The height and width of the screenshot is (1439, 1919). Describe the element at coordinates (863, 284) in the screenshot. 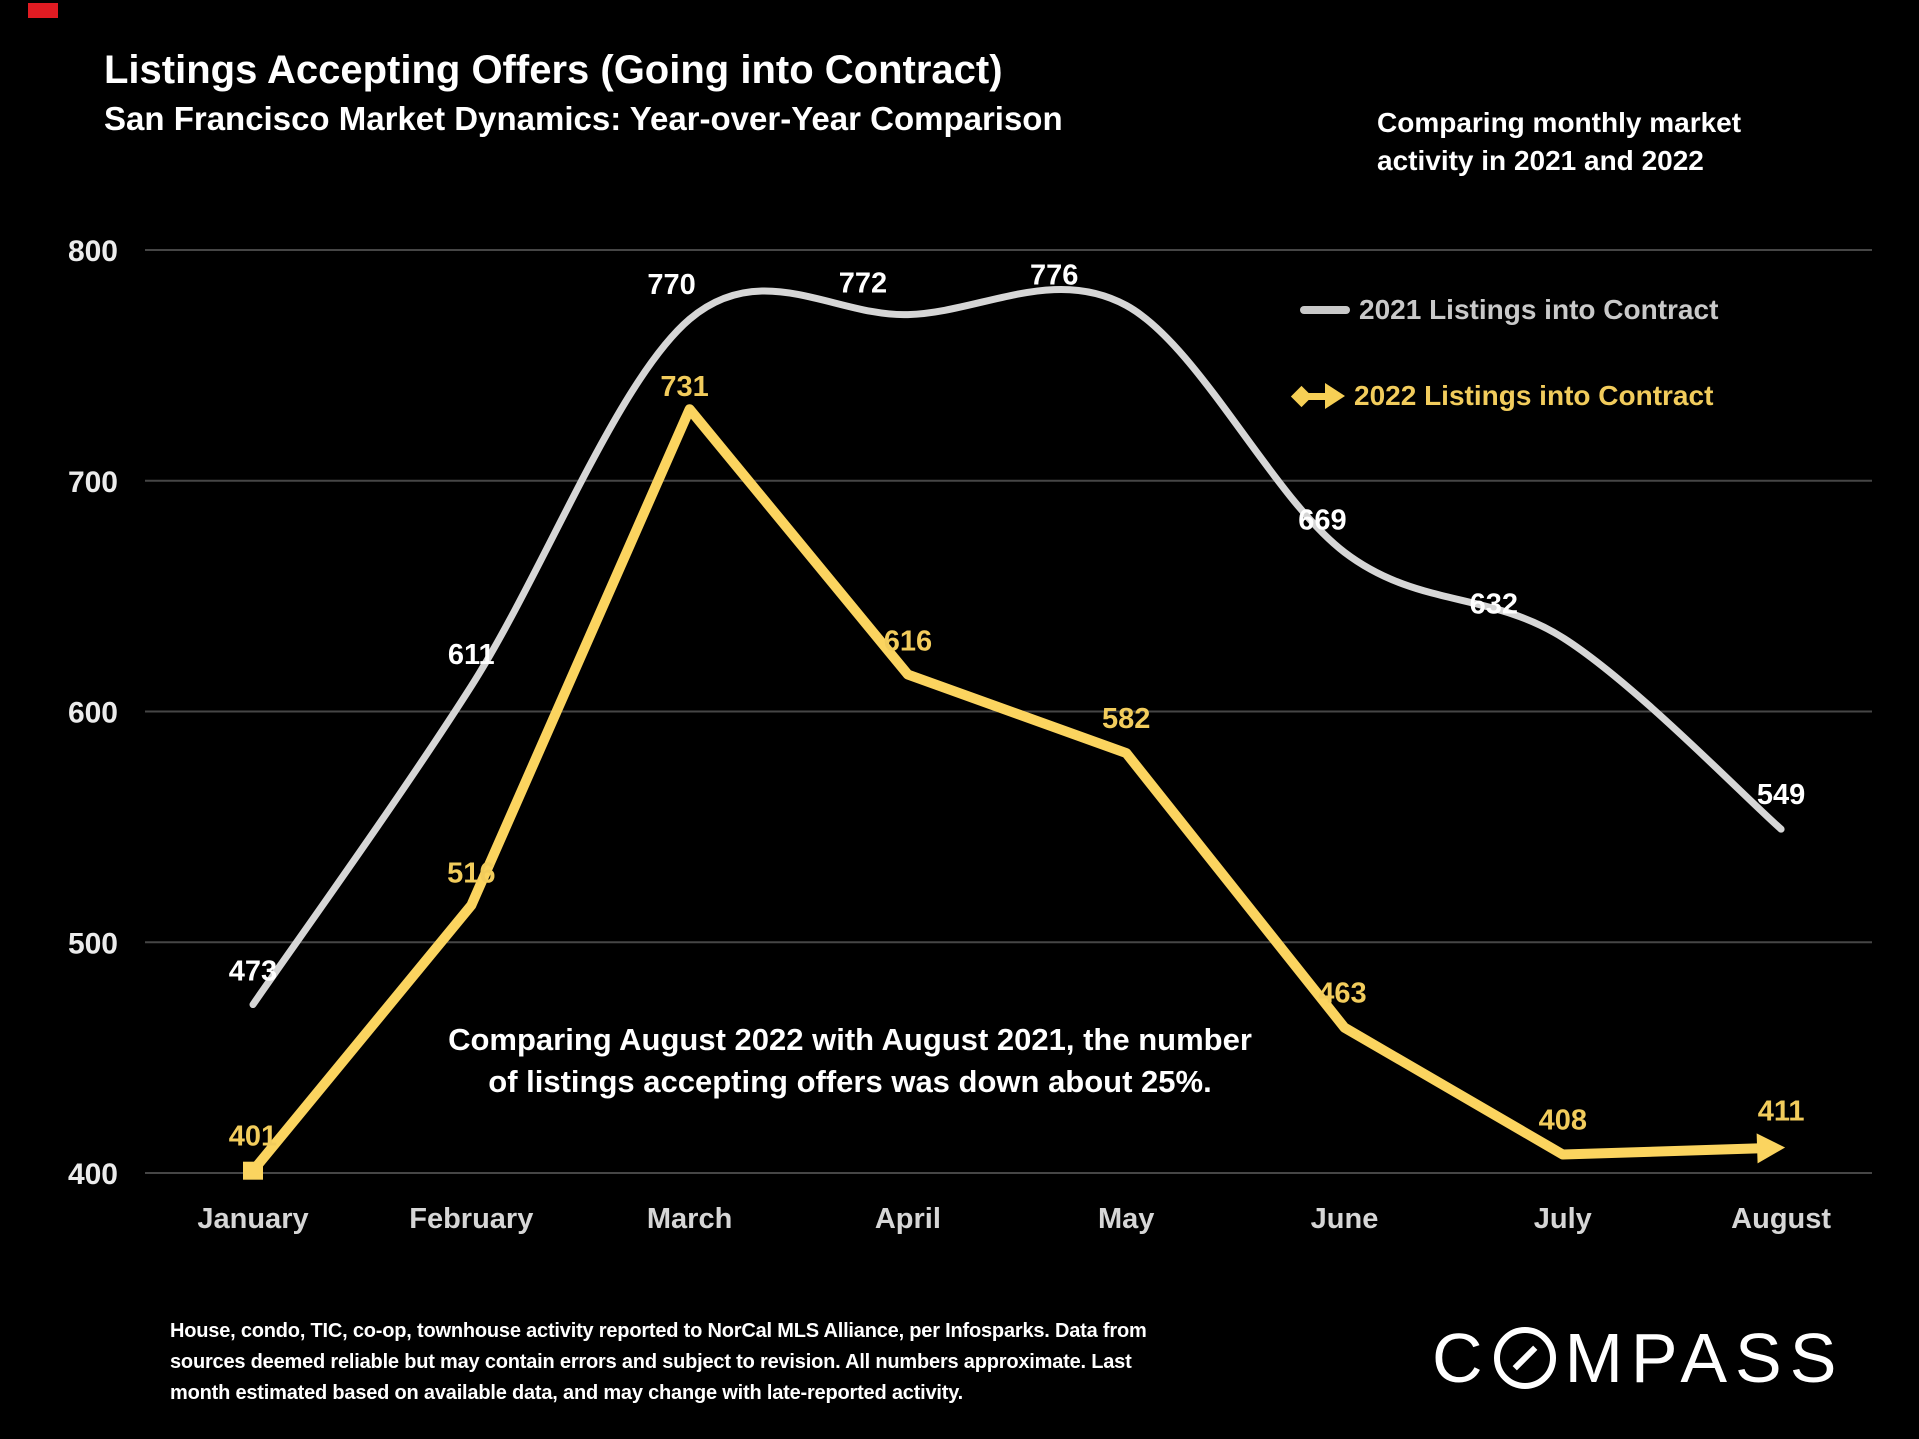

I see `data-label: 772` at that location.